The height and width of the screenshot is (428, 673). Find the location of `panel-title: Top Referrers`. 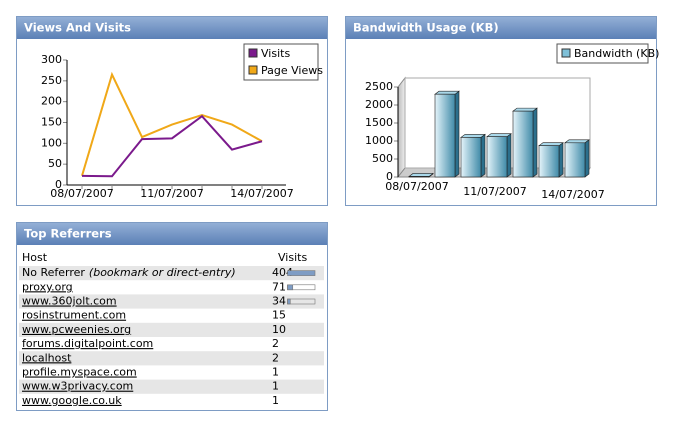

panel-title: Top Referrers is located at coordinates (68, 234).